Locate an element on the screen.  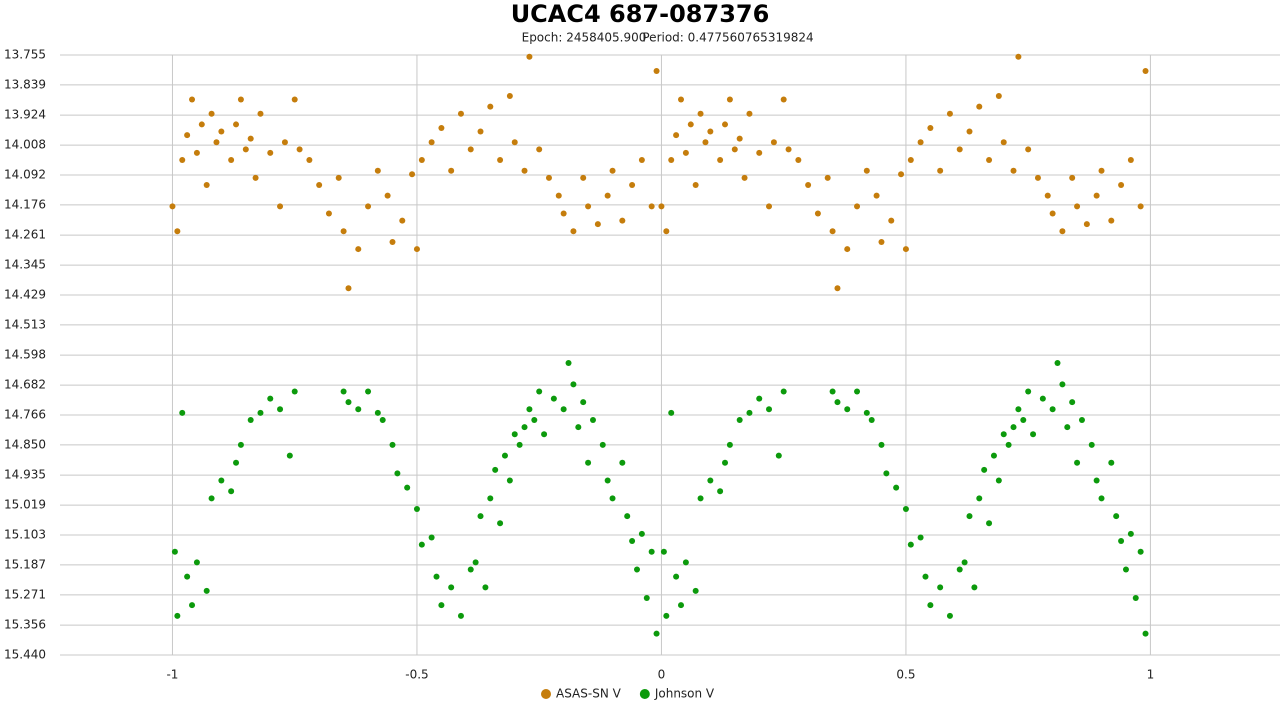
y-tick-label: 14.682 is located at coordinates (25, 385).